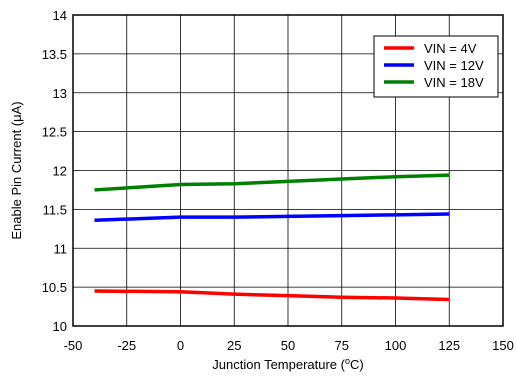 The image size is (517, 380). Describe the element at coordinates (16, 170) in the screenshot. I see `y-axis-title: Enable Pin Current (μA)` at that location.